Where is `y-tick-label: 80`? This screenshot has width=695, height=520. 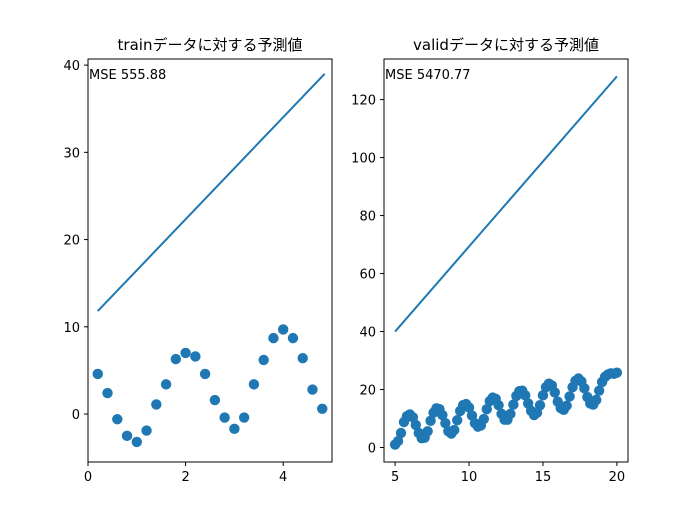
y-tick-label: 80 is located at coordinates (367, 217).